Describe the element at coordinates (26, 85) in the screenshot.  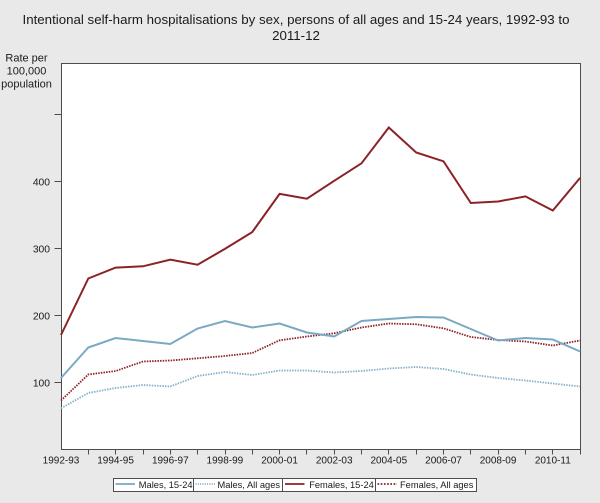
I see `svg-text: population` at that location.